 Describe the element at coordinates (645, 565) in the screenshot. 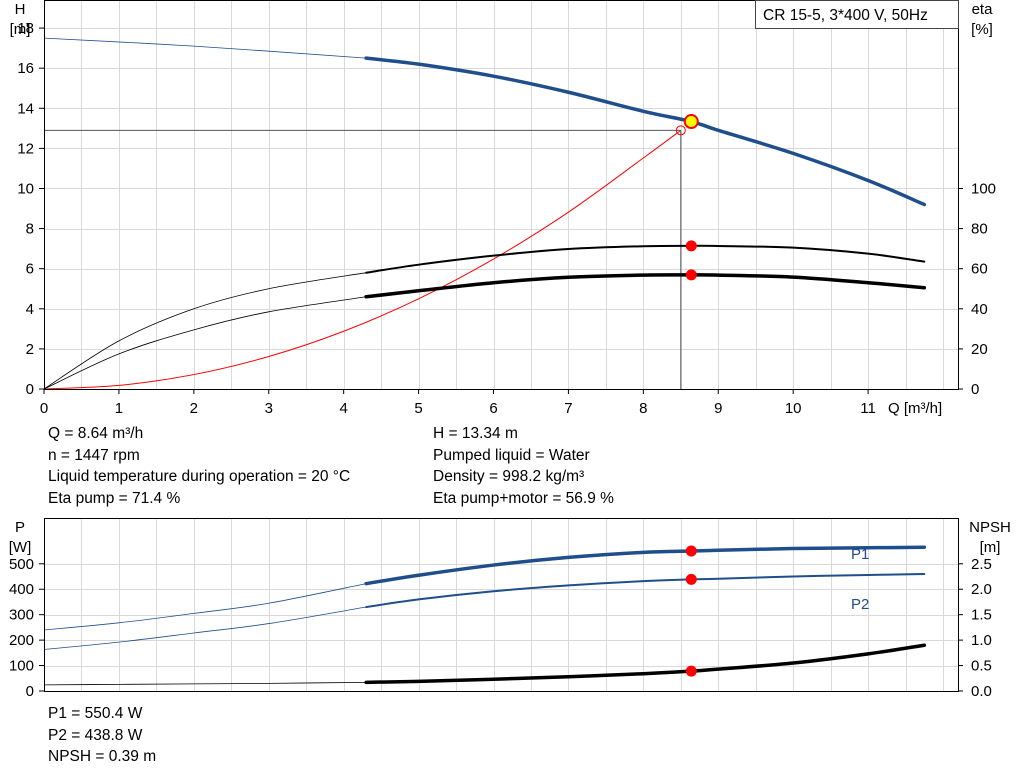

I see `p1-curve-line` at that location.